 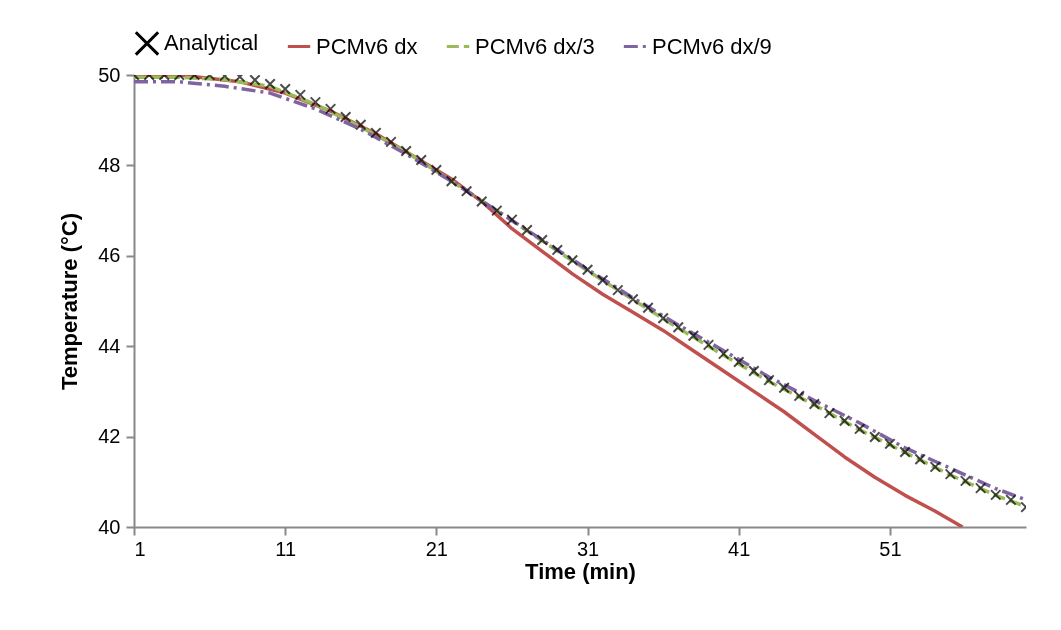 I want to click on legend-label: PCMv6 dx/3, so click(x=535, y=46).